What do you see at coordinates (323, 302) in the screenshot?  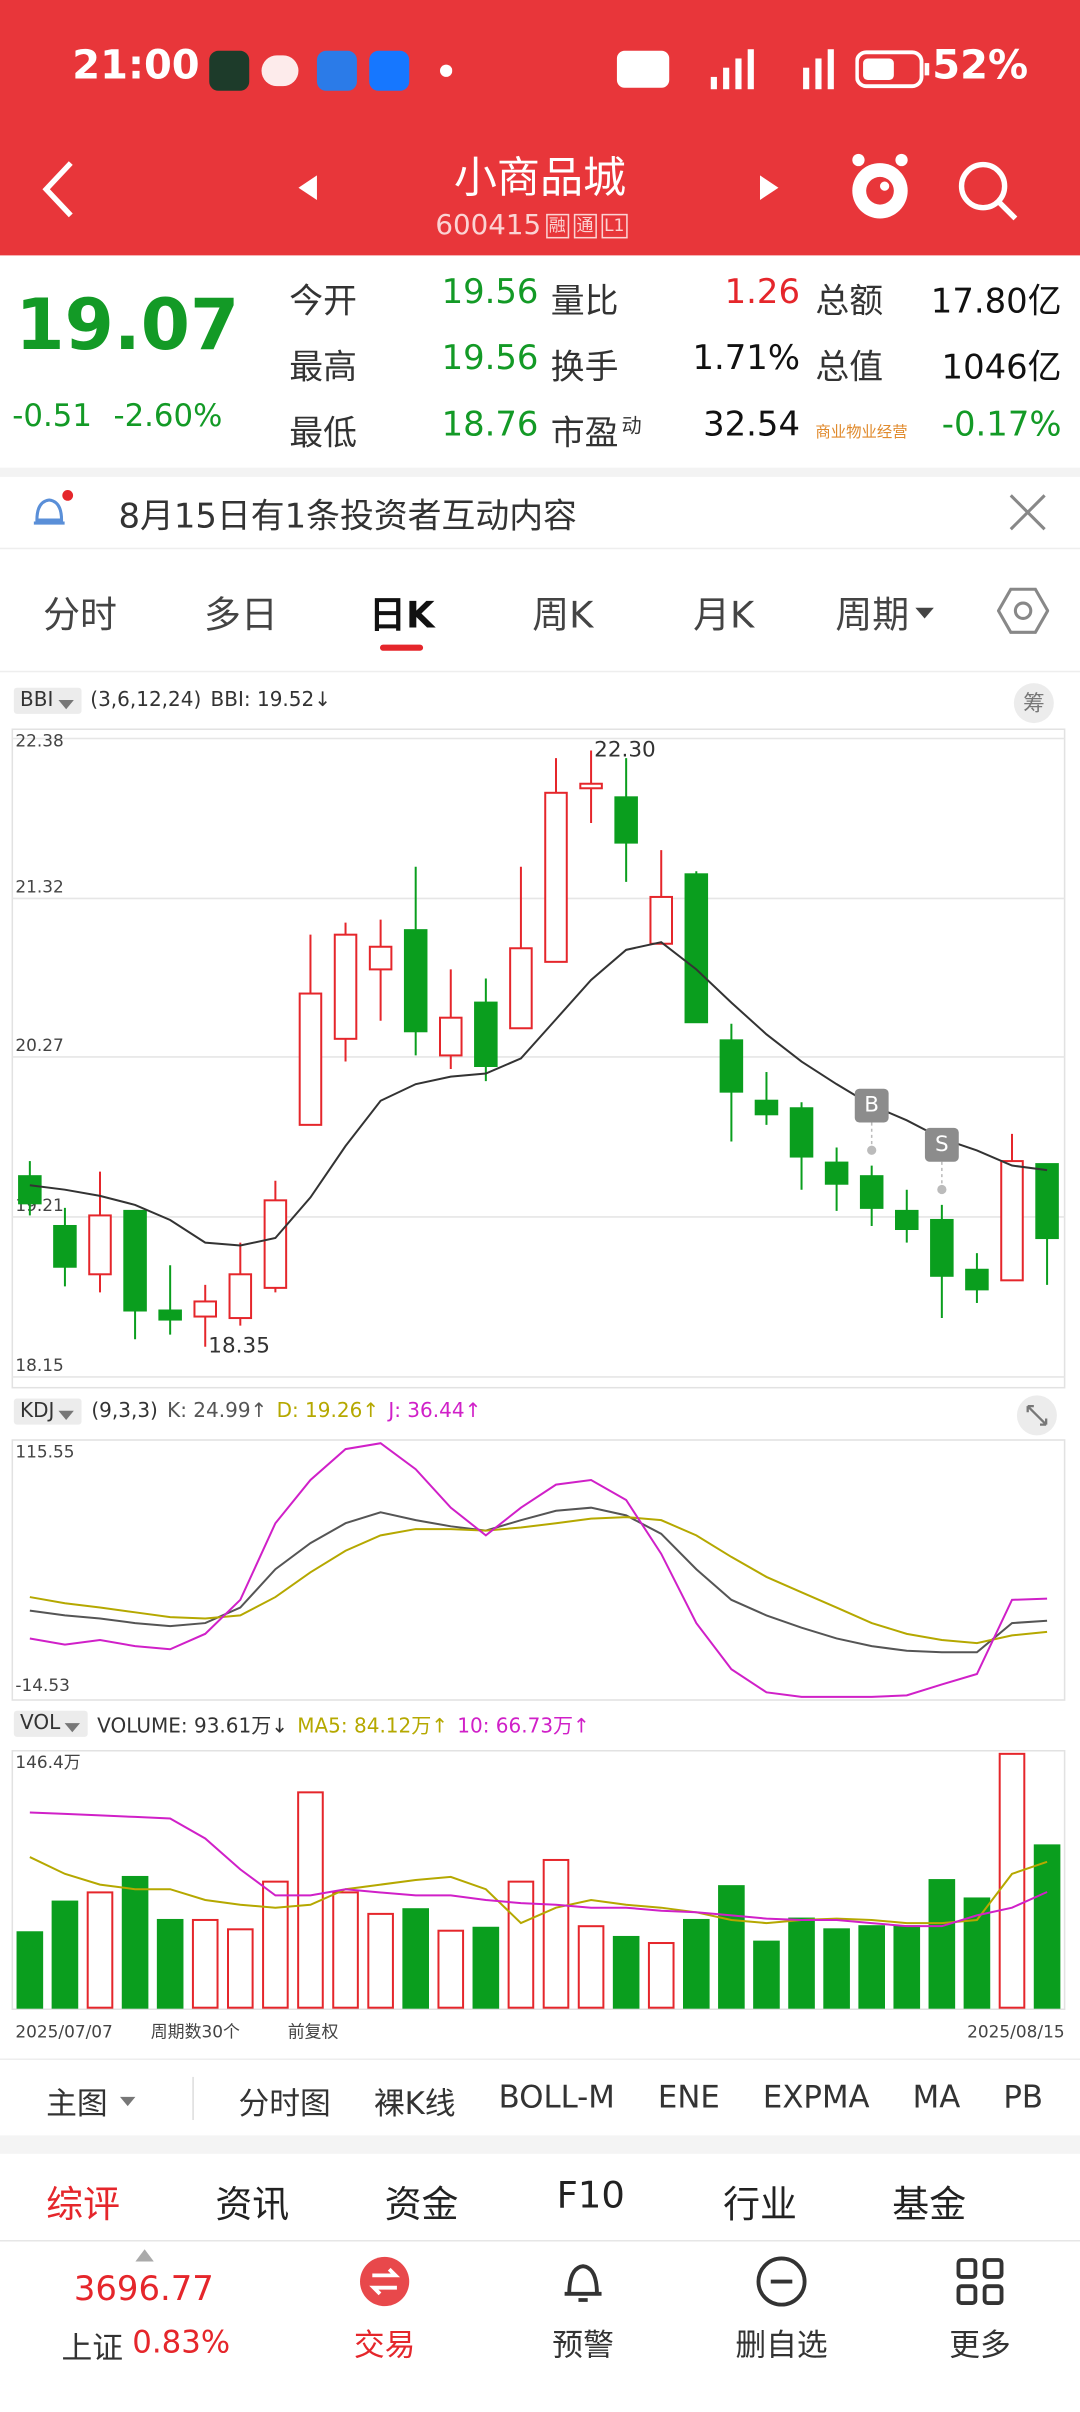 I see `stat-label: 今开` at bounding box center [323, 302].